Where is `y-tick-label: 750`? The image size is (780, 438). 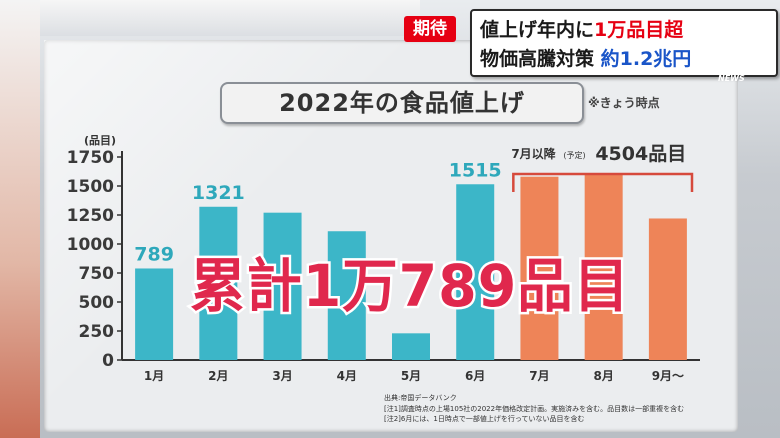 y-tick-label: 750 is located at coordinates (97, 274).